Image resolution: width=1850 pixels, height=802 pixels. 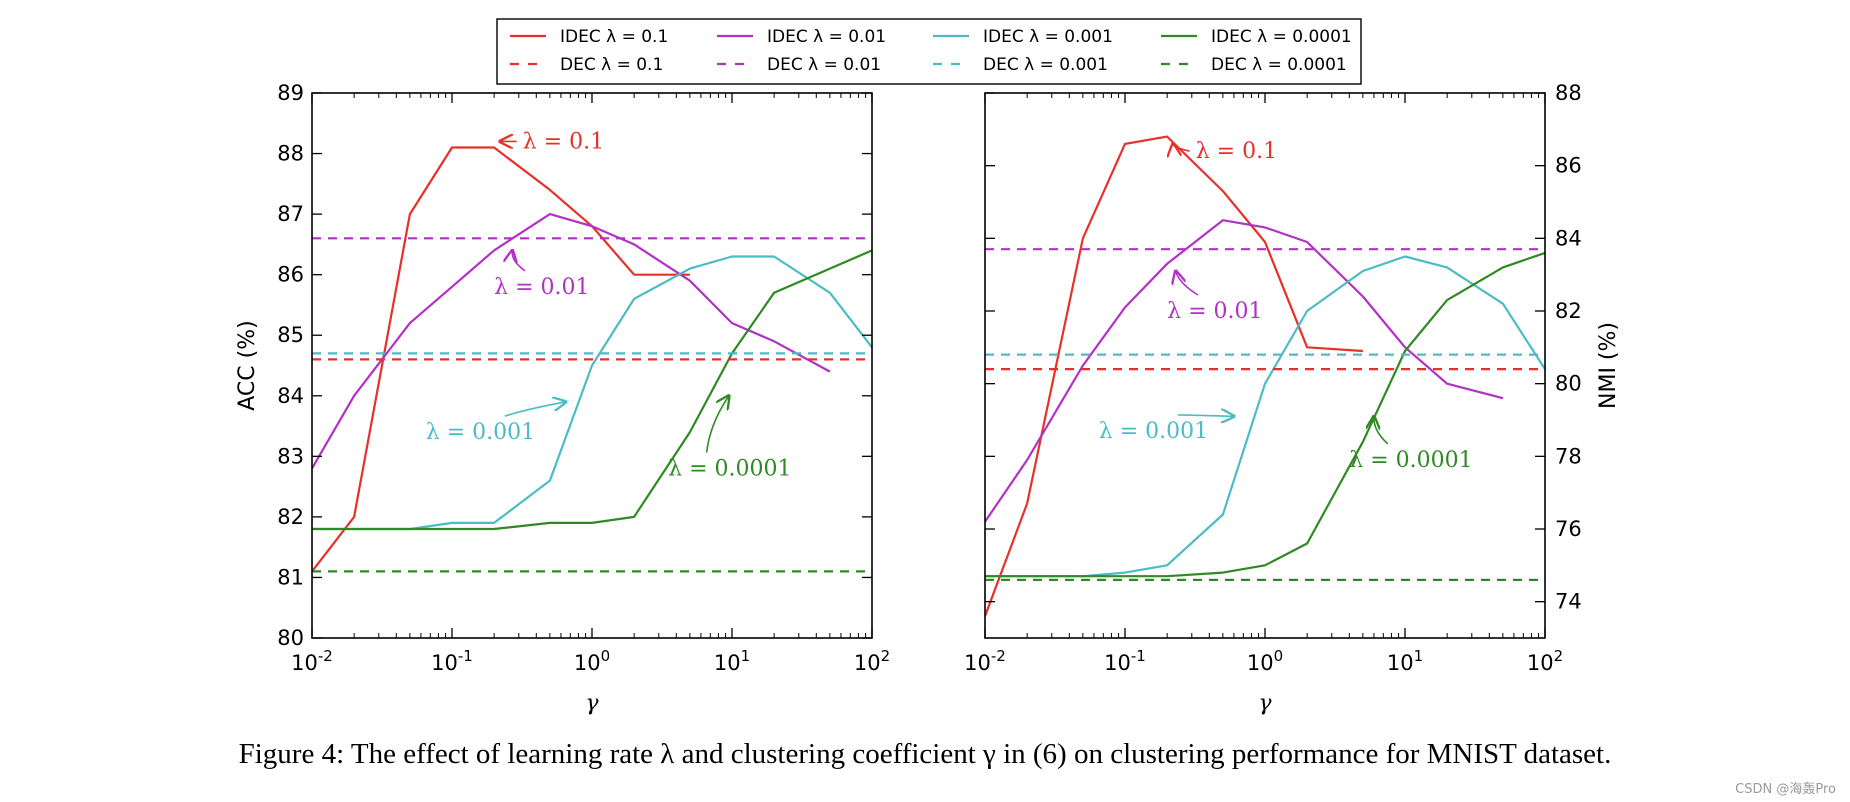 I want to click on legend-label-idec-lambda-0-0001: IDEC λ = 0.0001, so click(x=1281, y=37).